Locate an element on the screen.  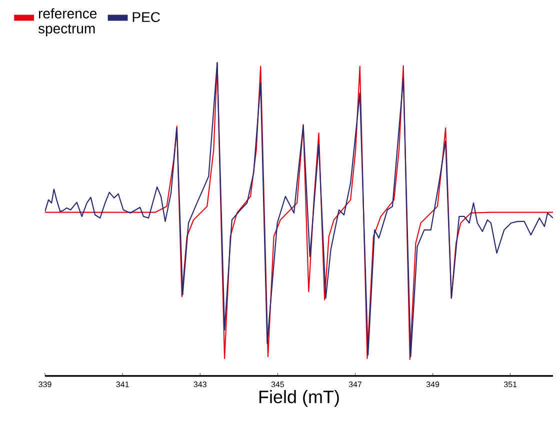
x-axis-title: Field (mT) is located at coordinates (299, 398).